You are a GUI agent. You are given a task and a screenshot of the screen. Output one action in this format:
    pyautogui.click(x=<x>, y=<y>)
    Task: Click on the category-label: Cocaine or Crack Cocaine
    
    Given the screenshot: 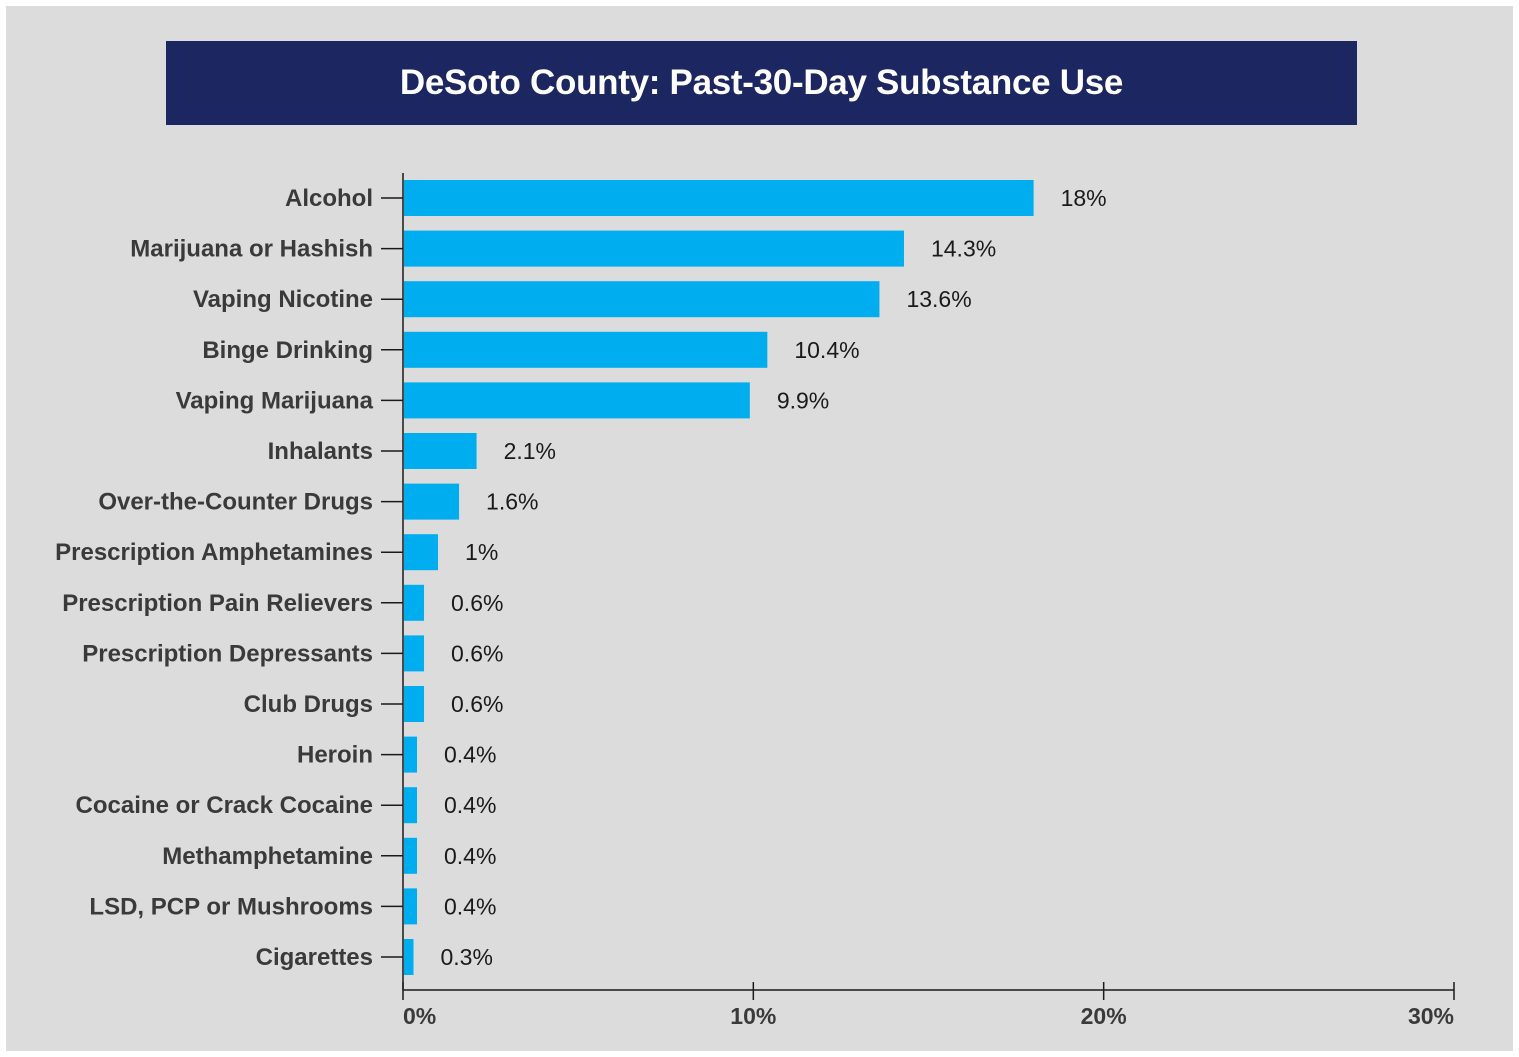 What is the action you would take?
    pyautogui.click(x=224, y=805)
    